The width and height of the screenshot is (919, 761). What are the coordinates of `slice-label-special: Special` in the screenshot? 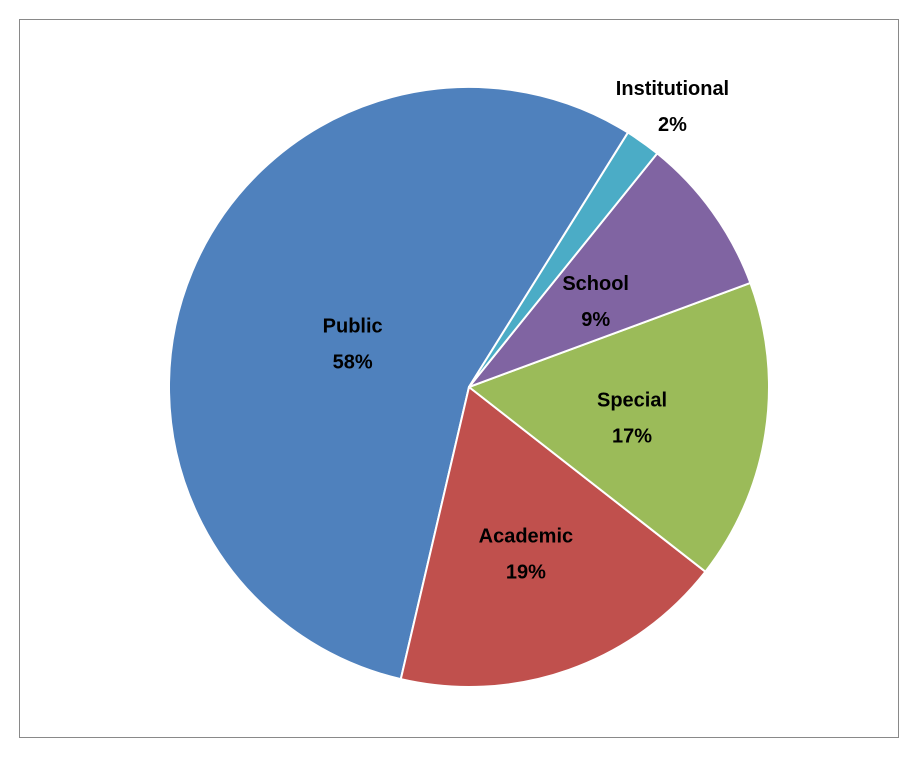 It's located at (632, 400).